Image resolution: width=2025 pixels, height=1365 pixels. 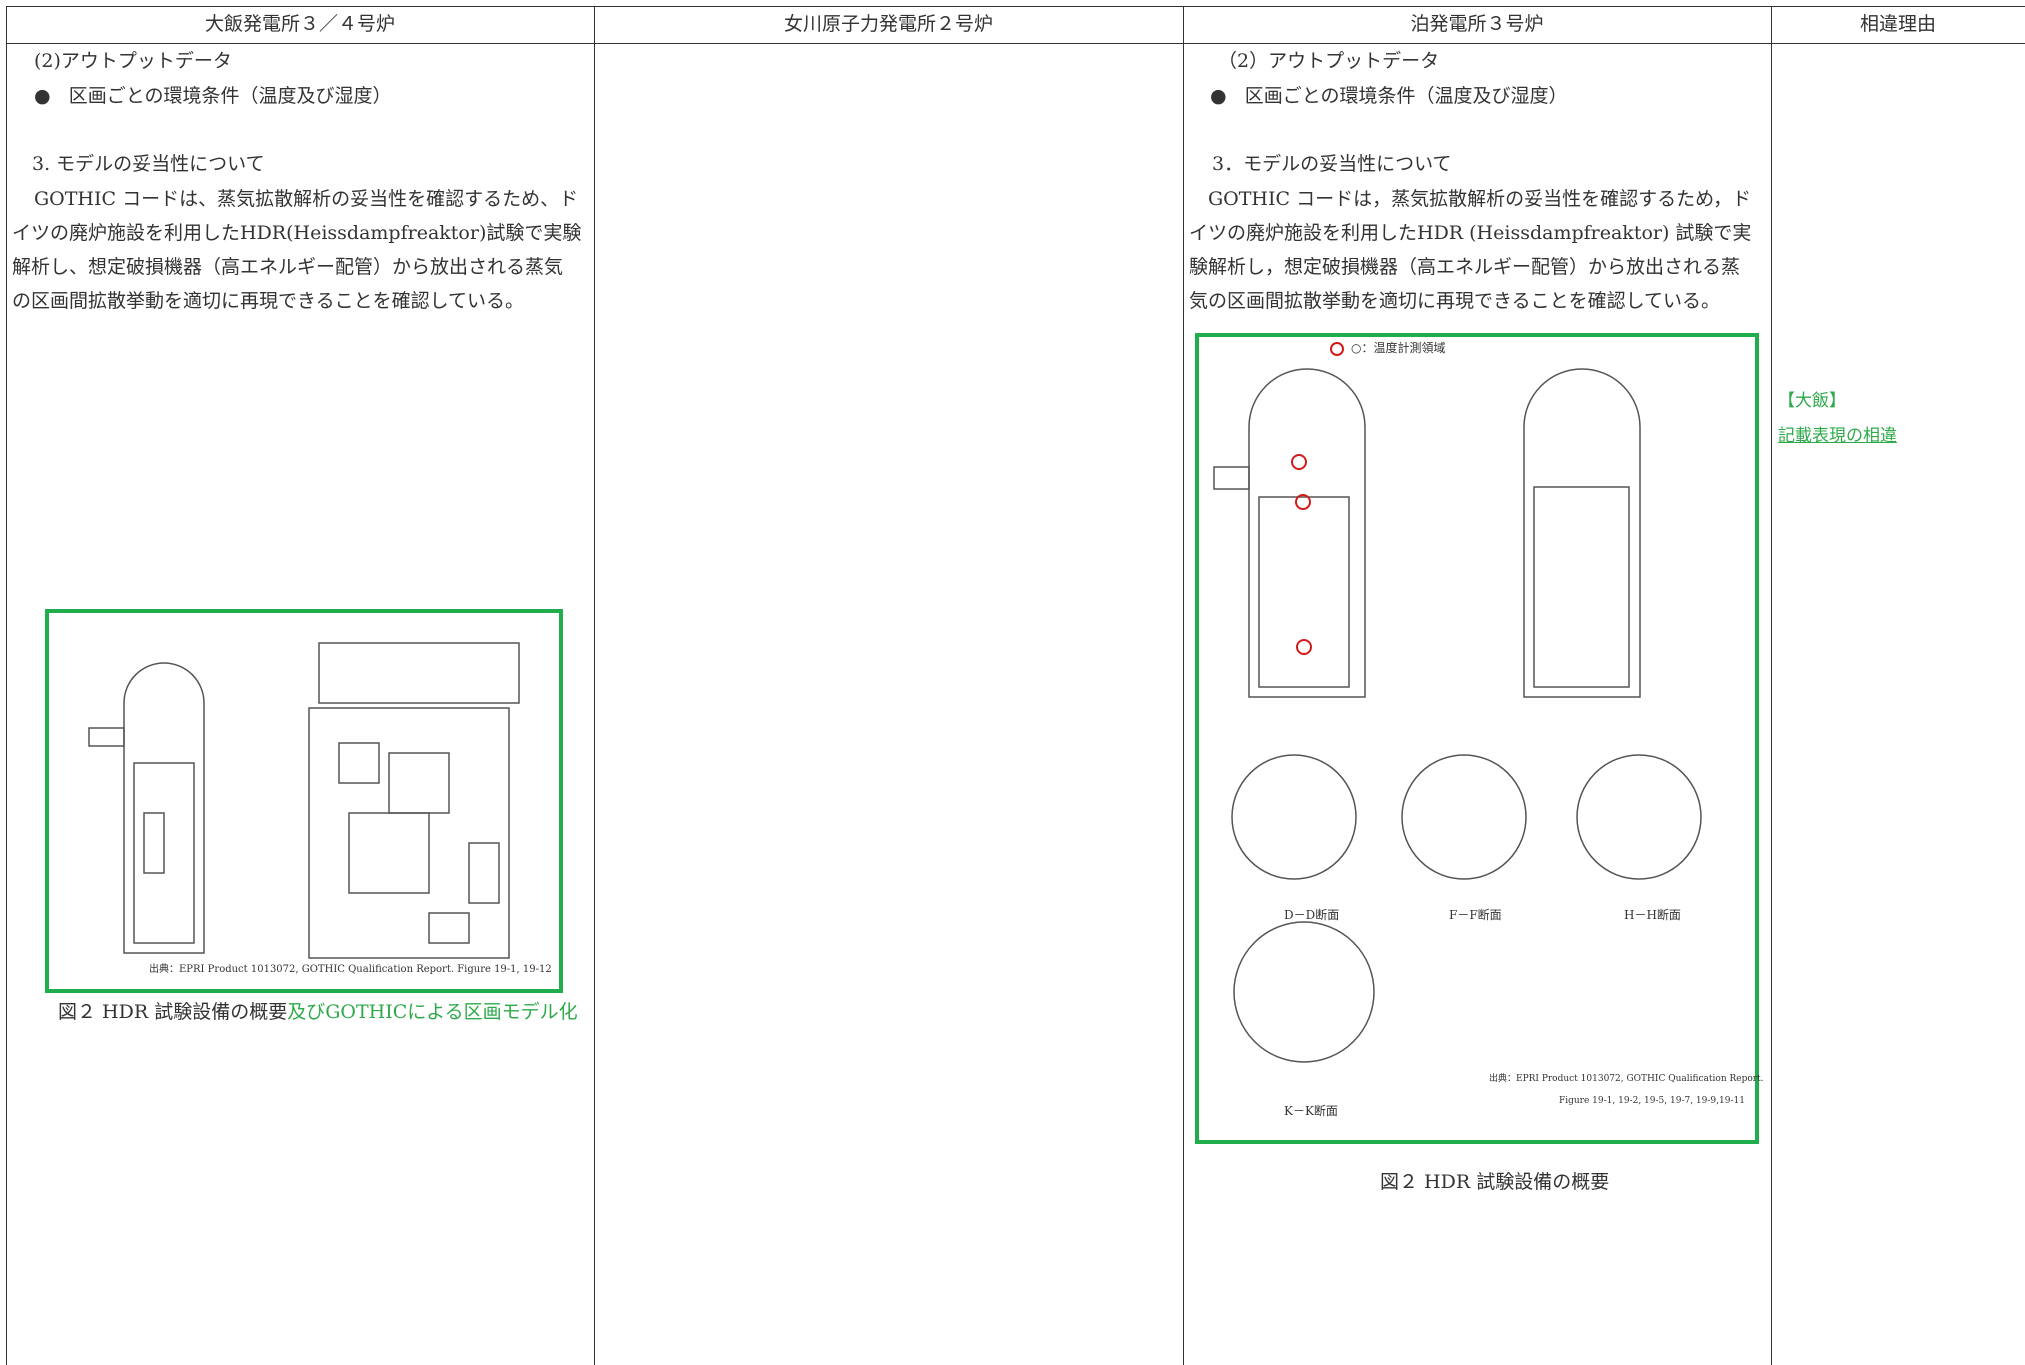 I want to click on caption: 図２ HDR 試験設備の概要, so click(x=1495, y=1182).